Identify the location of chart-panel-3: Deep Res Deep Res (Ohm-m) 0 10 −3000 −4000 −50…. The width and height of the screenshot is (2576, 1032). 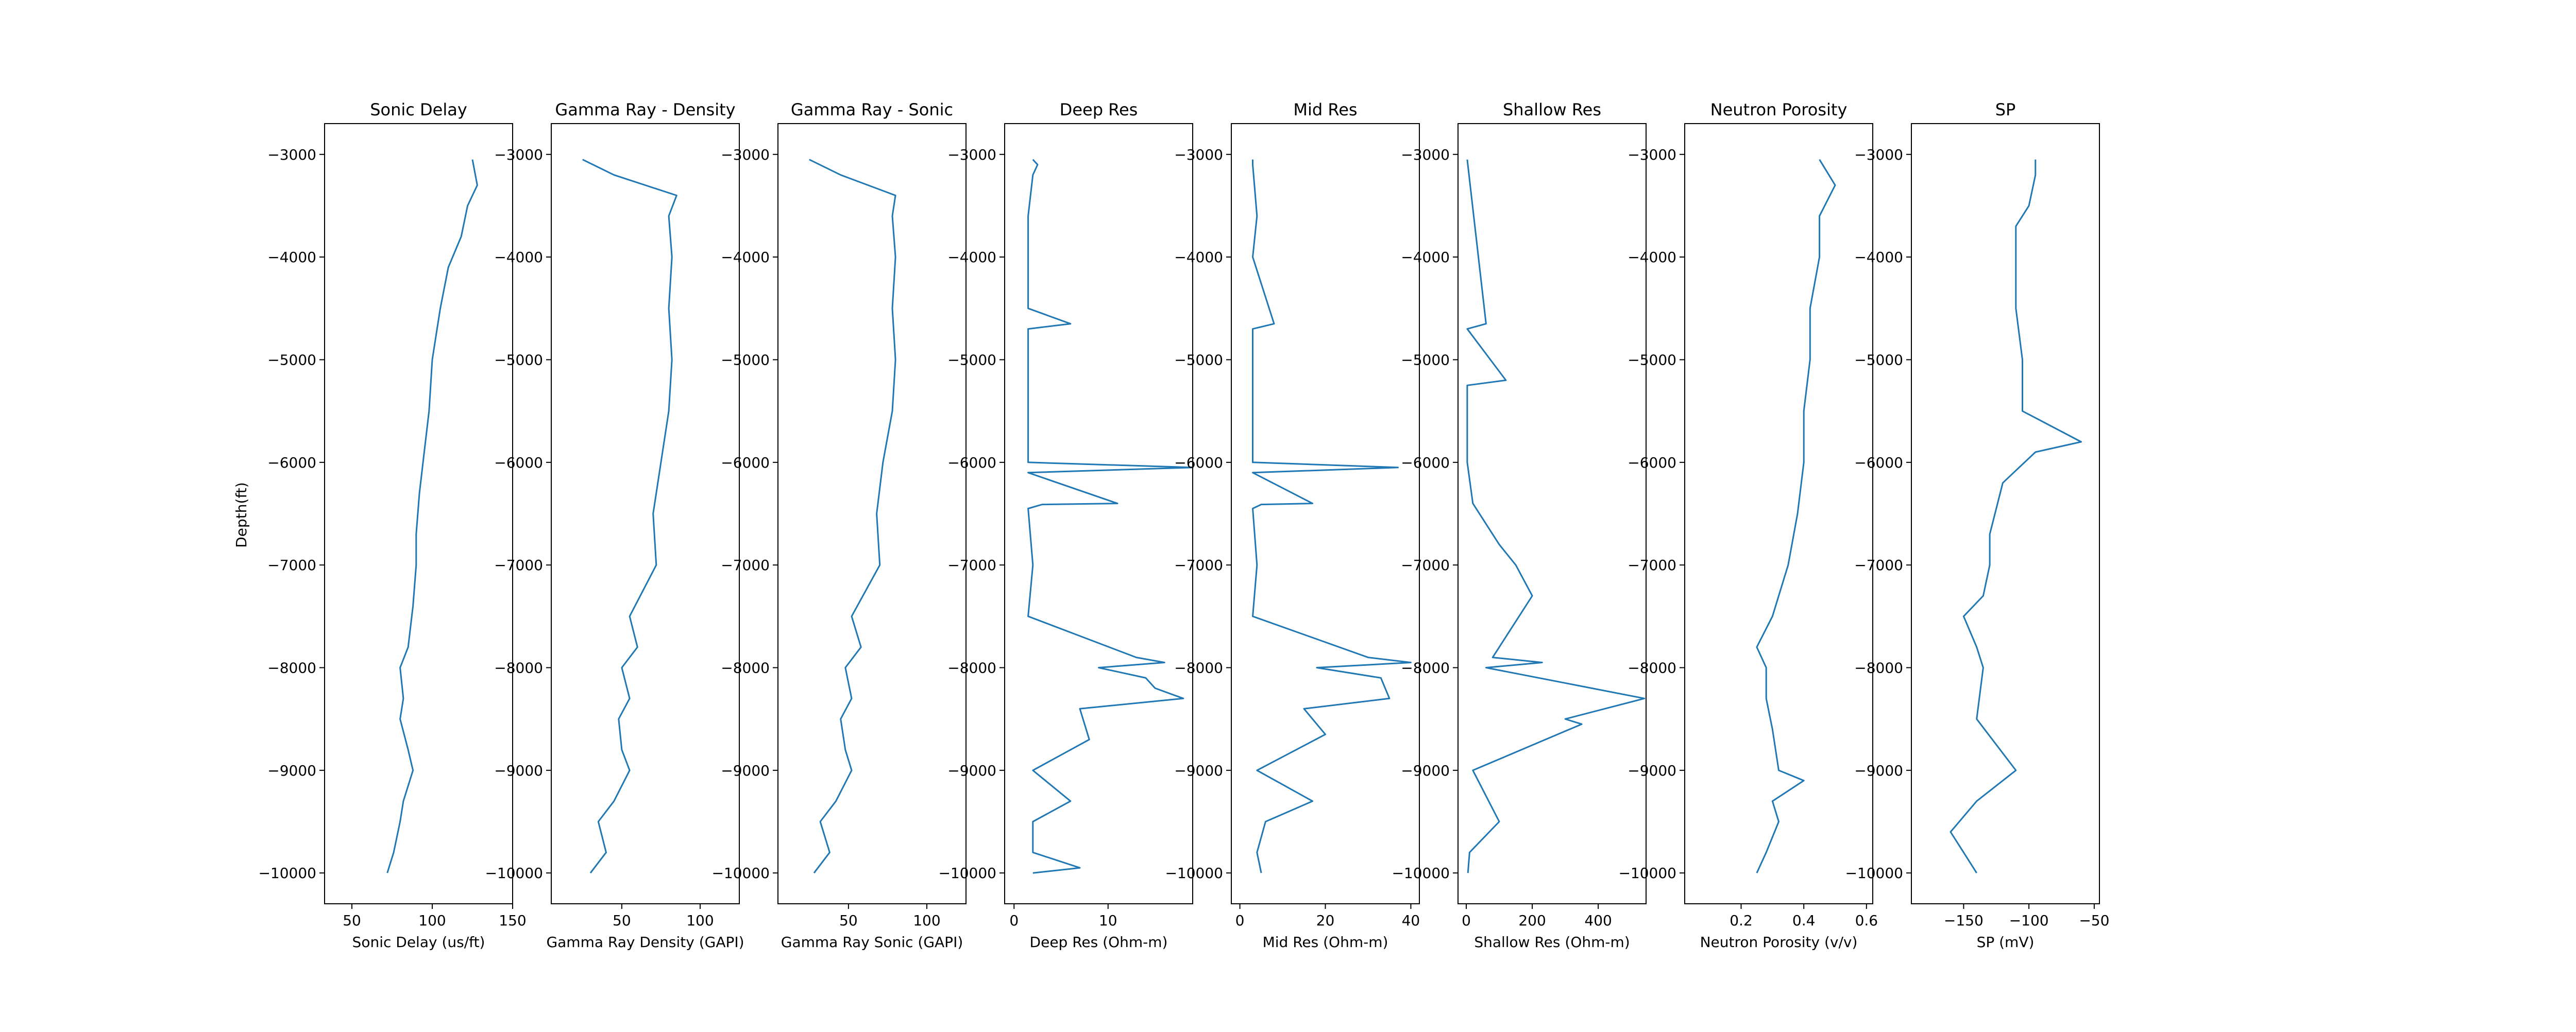
(1066, 525).